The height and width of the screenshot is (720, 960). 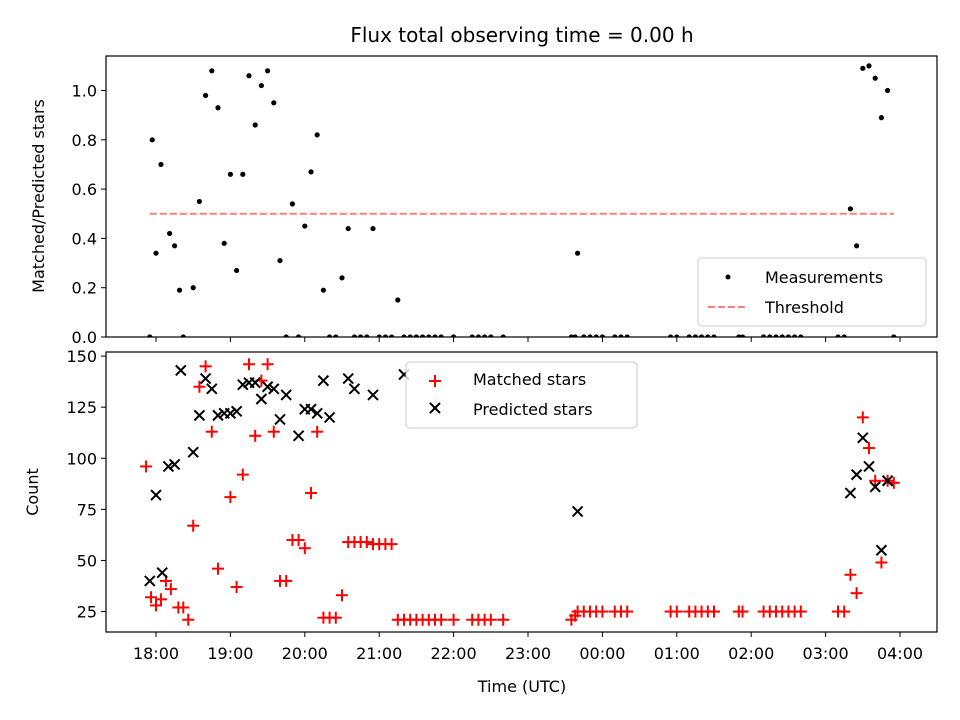 What do you see at coordinates (156, 653) in the screenshot?
I see `x-tick-label: 18:00` at bounding box center [156, 653].